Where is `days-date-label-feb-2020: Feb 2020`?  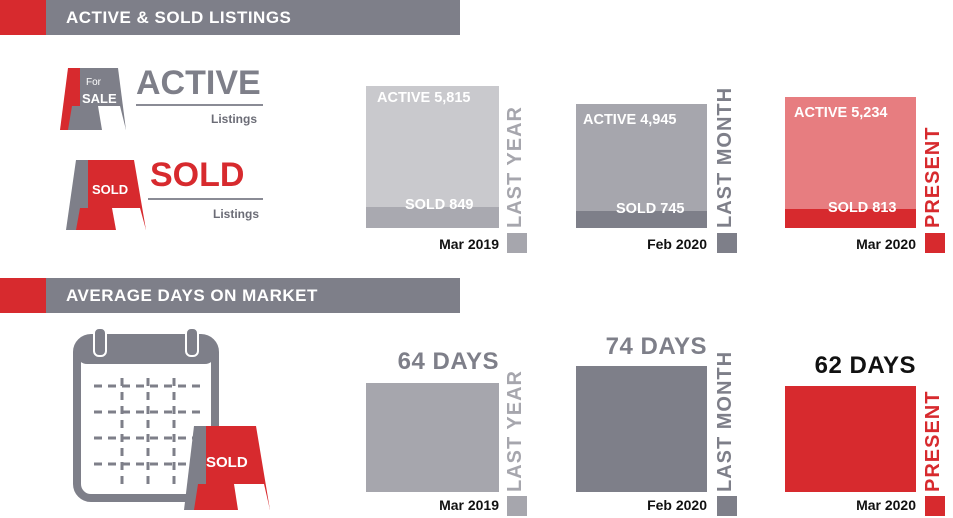 days-date-label-feb-2020: Feb 2020 is located at coordinates (677, 505).